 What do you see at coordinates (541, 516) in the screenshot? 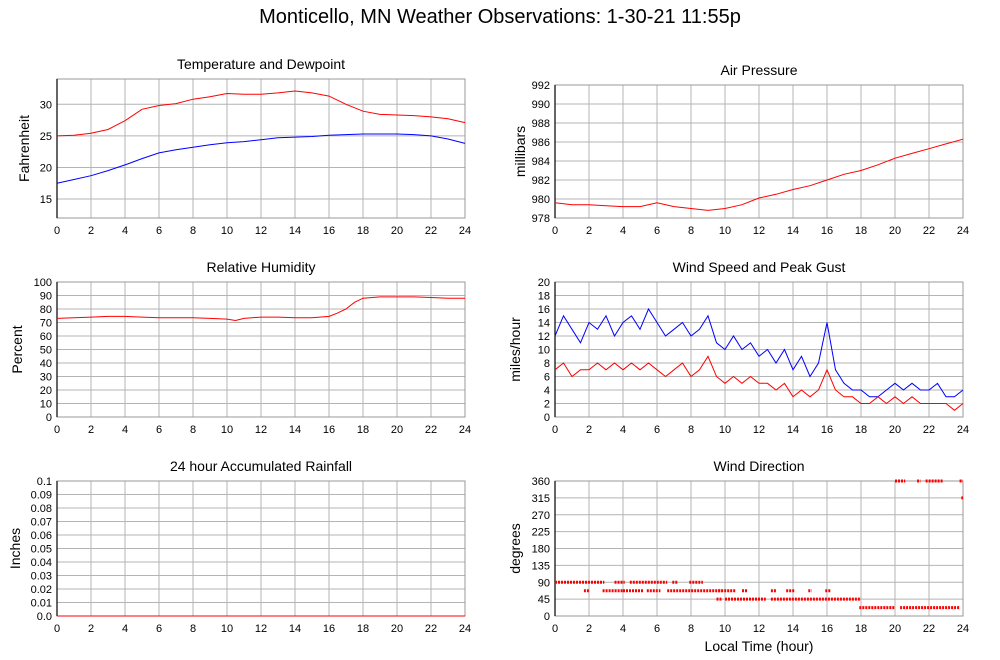
I see `y-tick-label: 270` at bounding box center [541, 516].